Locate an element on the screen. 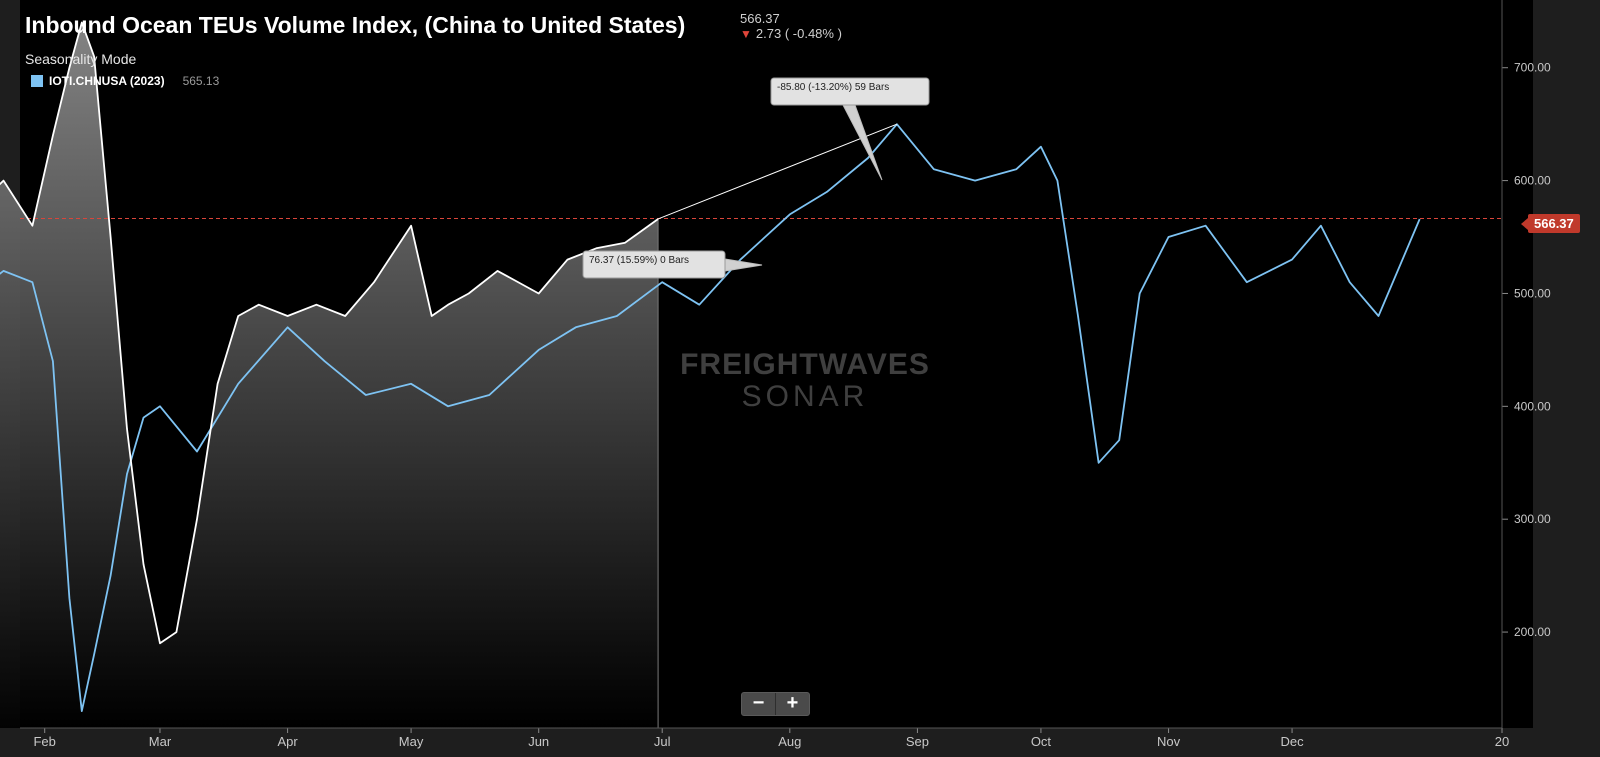  y-tick-label: 700.00 is located at coordinates (1532, 68).